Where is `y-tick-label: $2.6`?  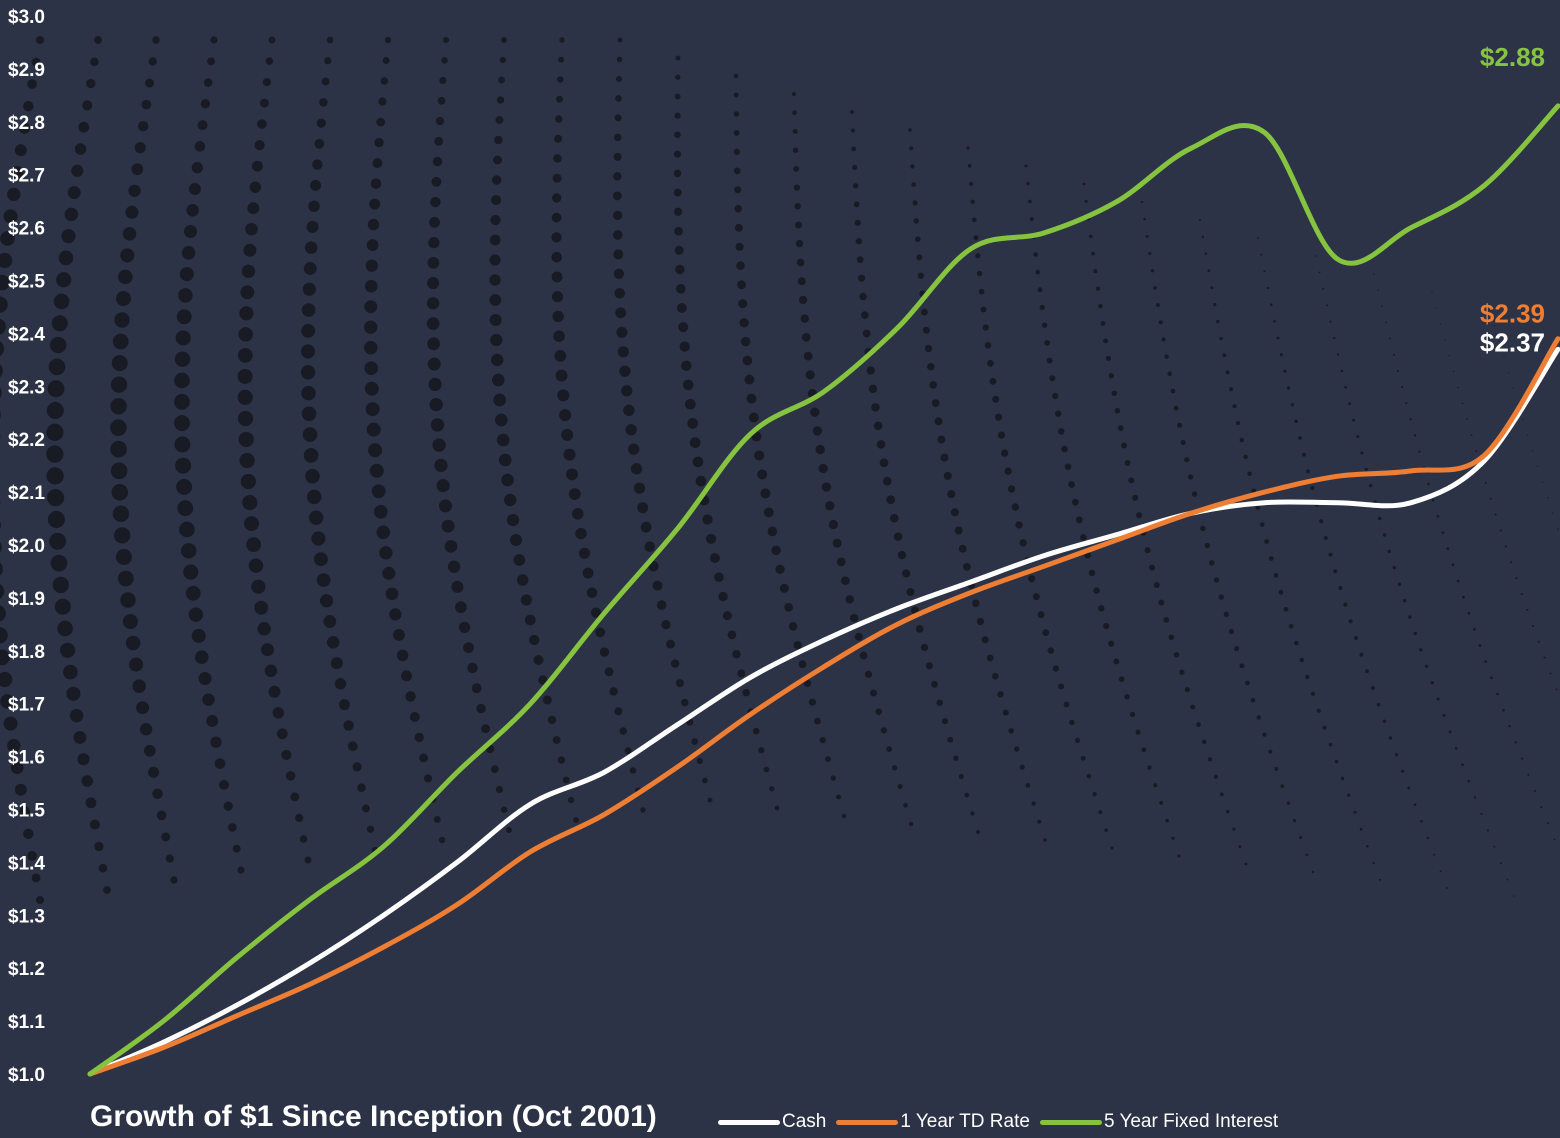
y-tick-label: $2.6 is located at coordinates (26, 229).